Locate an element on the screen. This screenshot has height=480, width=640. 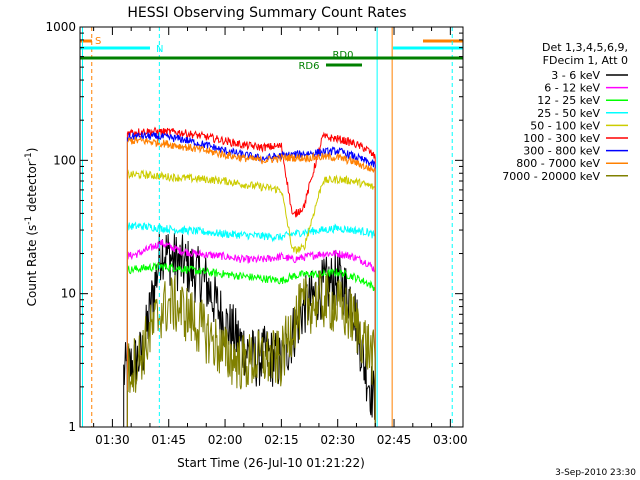
series-line-12-25-kev is located at coordinates (251, 344).